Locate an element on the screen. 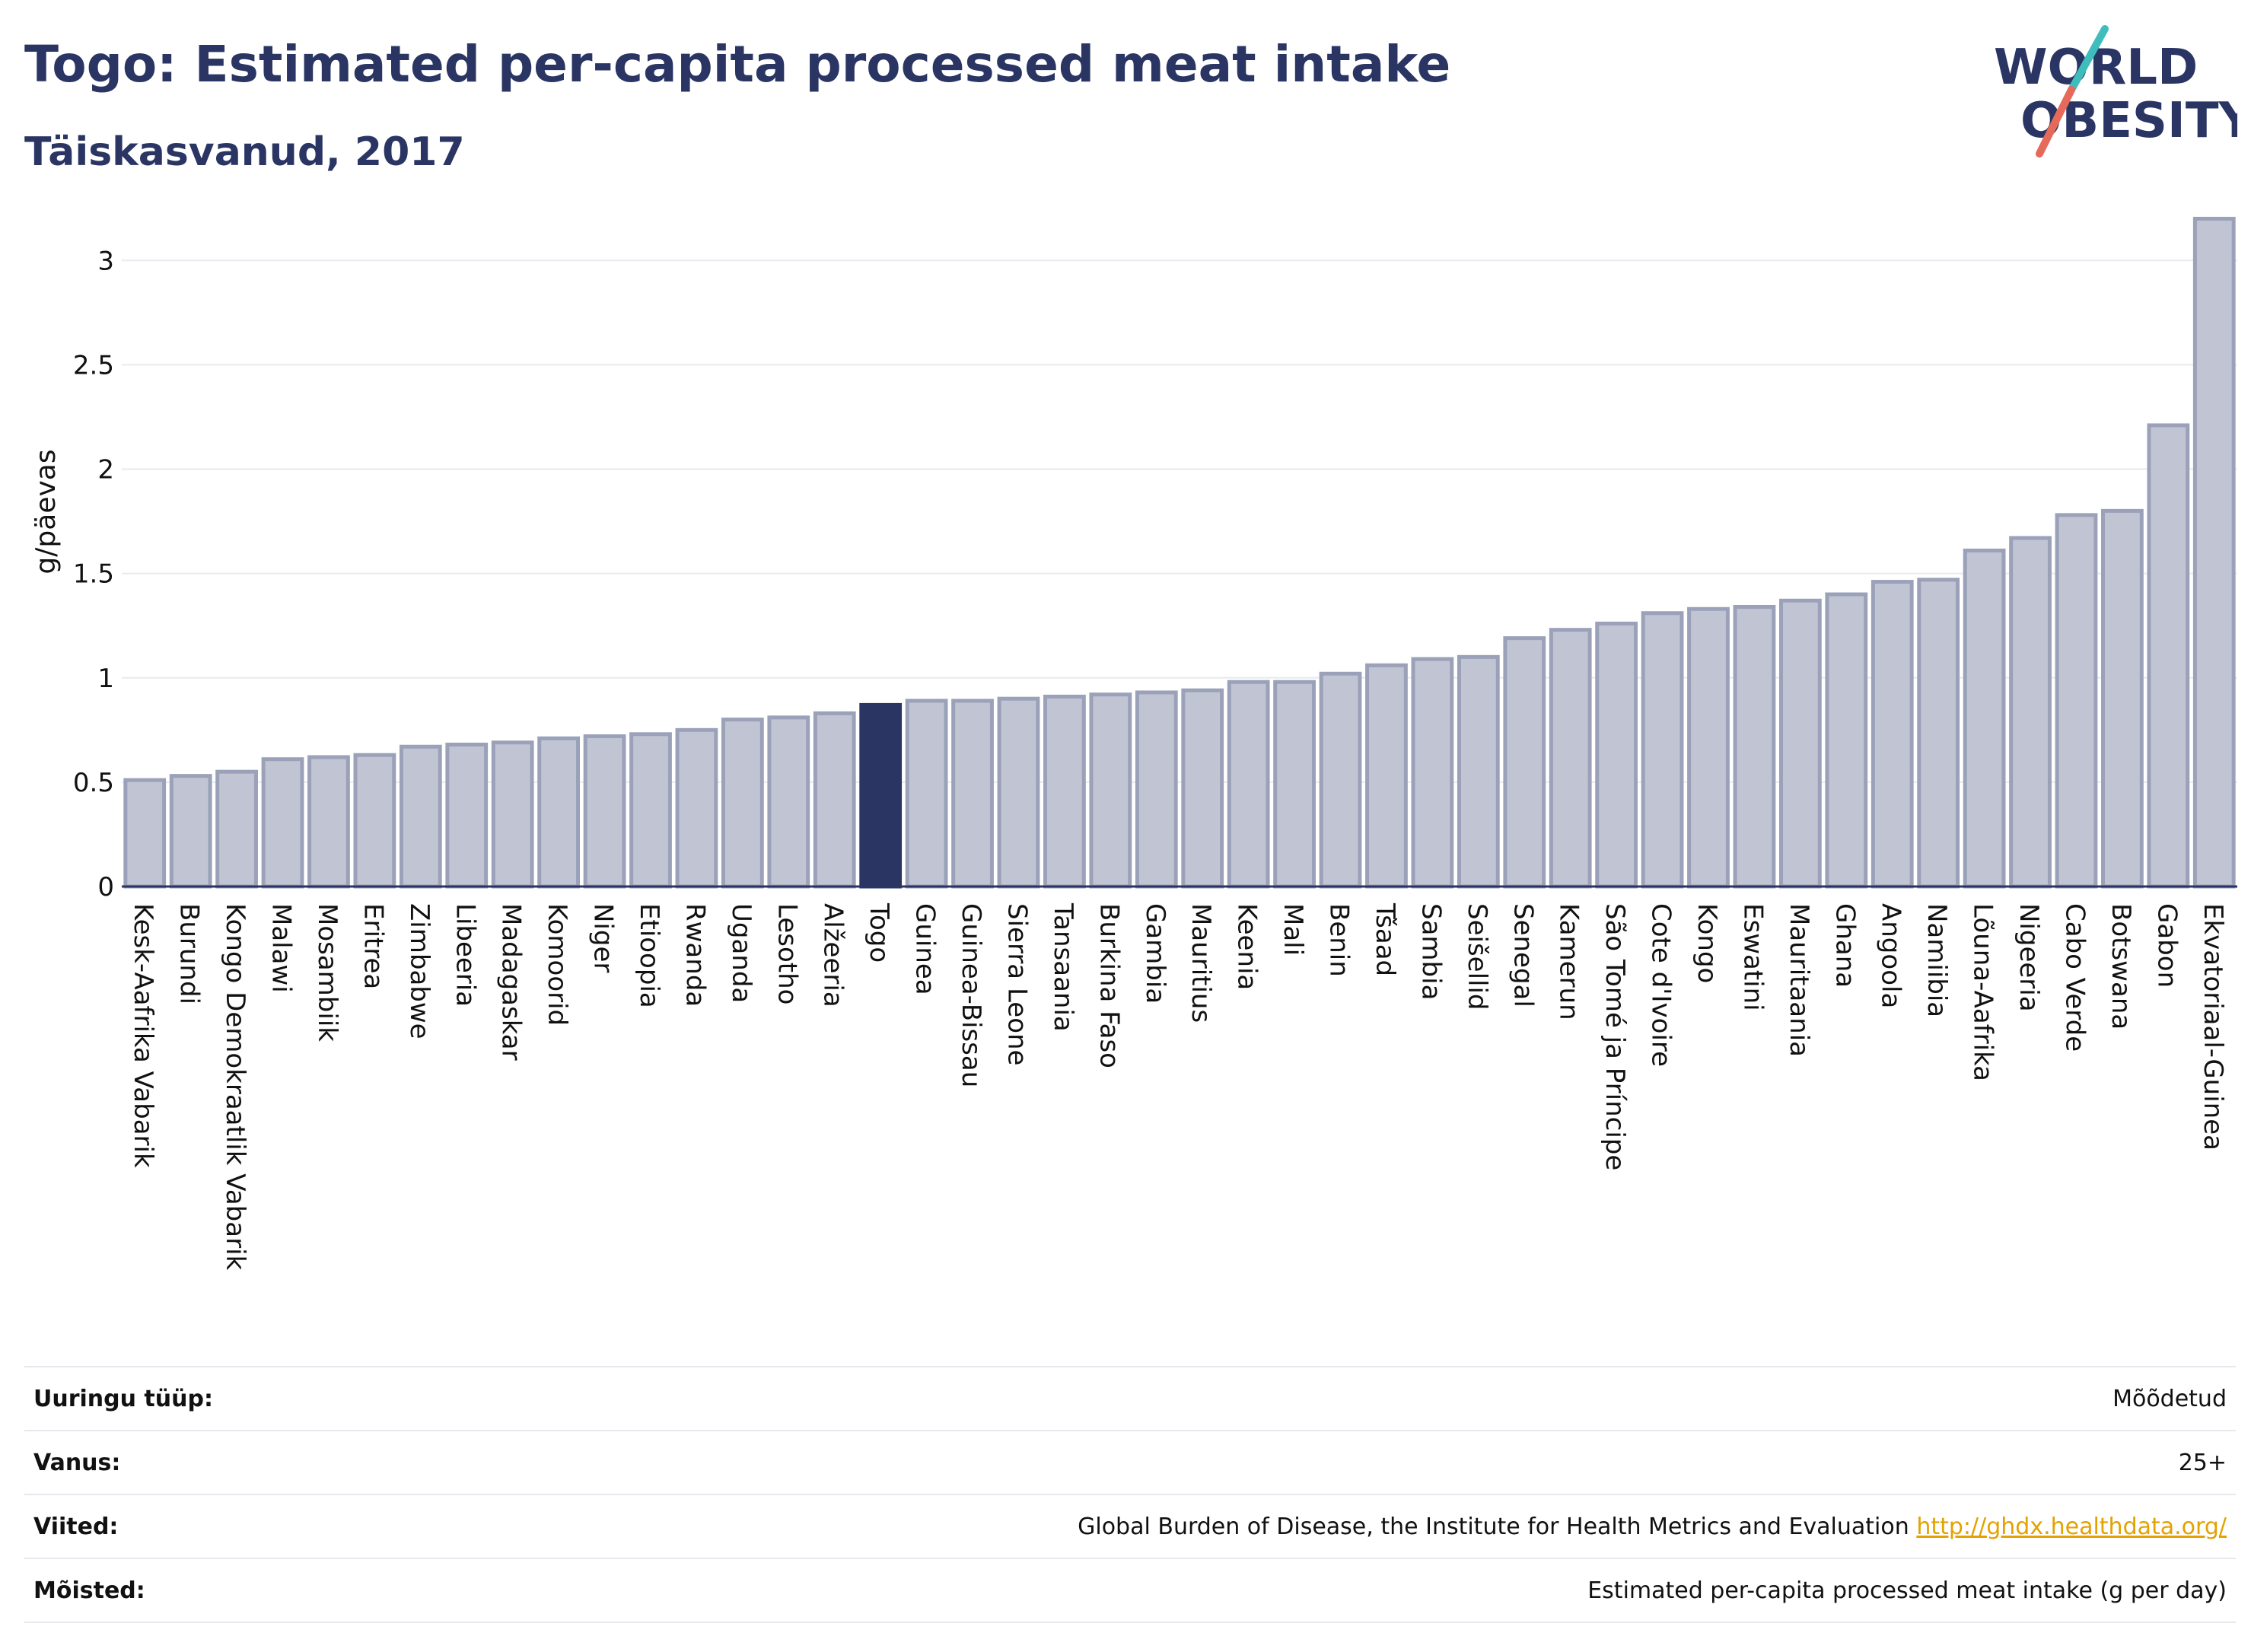 The height and width of the screenshot is (1652, 2251). x-tick-label: Keenia is located at coordinates (1247, 946).